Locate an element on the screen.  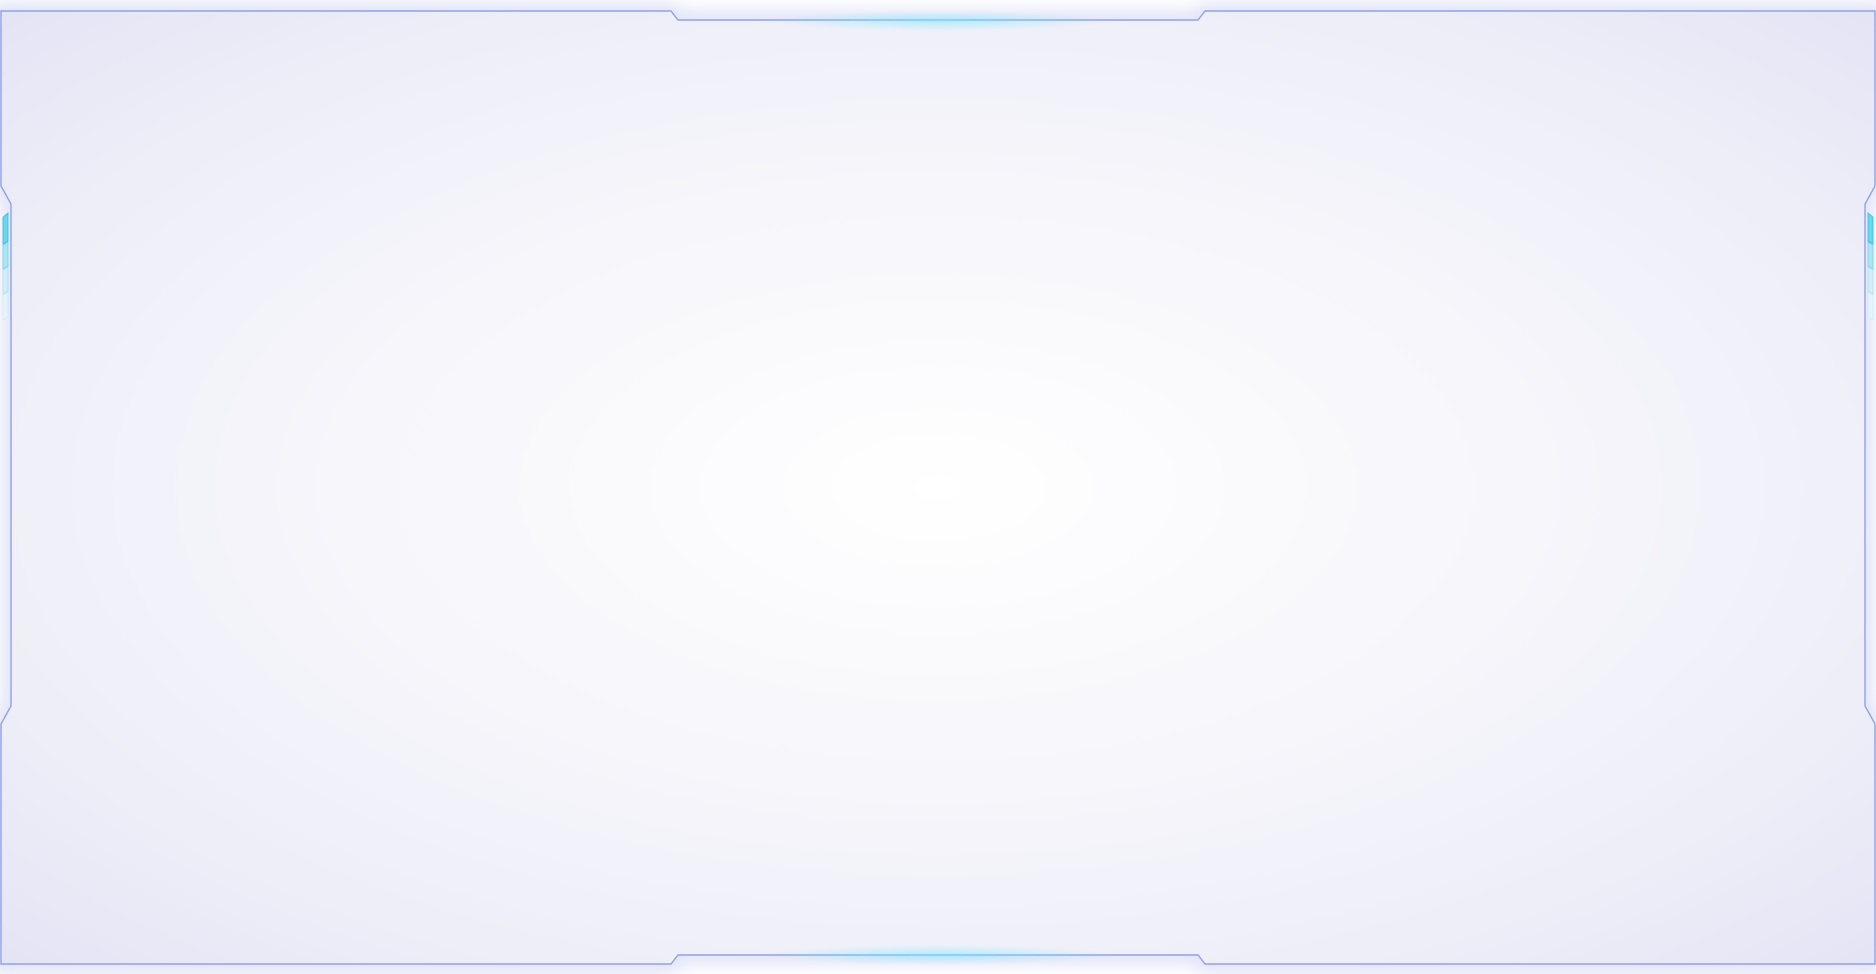
right-segmented-indicator-icon is located at coordinates (1870, 266).